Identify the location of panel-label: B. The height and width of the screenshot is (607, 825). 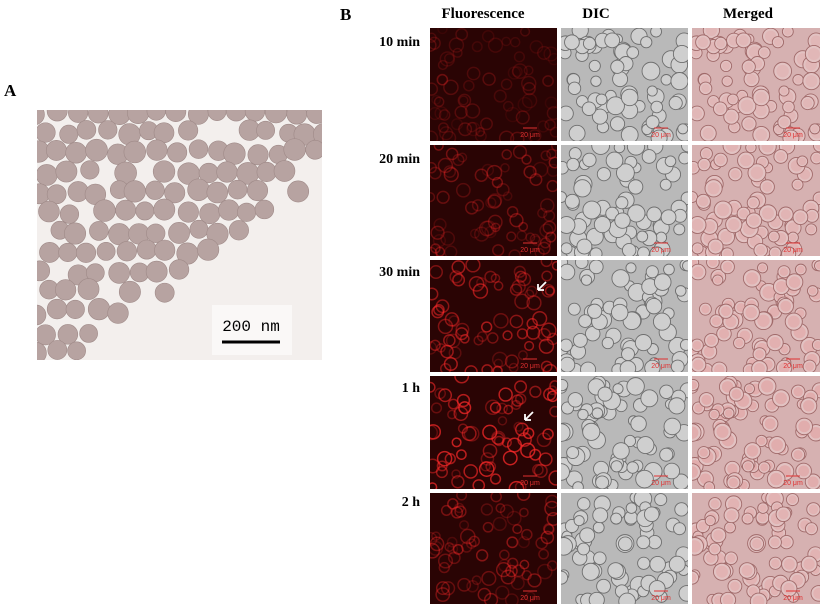
(345, 14).